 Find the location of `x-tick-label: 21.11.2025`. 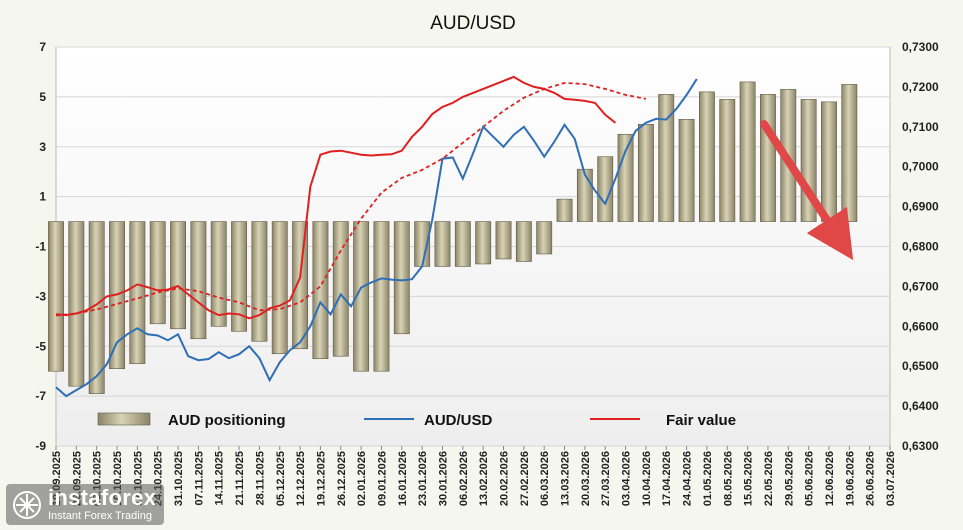

x-tick-label: 21.11.2025 is located at coordinates (240, 478).